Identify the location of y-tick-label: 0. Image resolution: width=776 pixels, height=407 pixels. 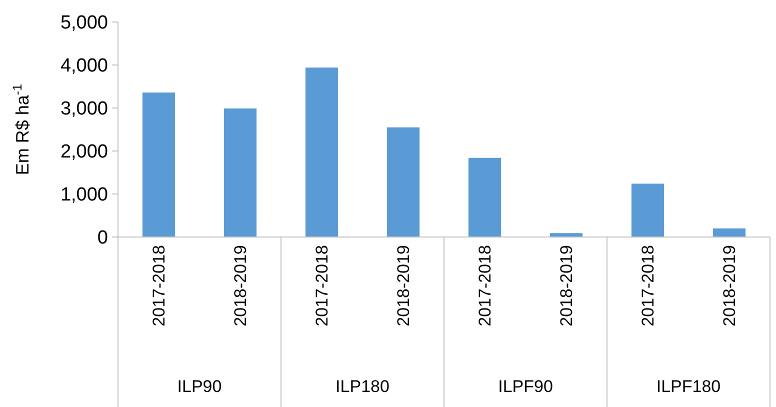
(102, 238).